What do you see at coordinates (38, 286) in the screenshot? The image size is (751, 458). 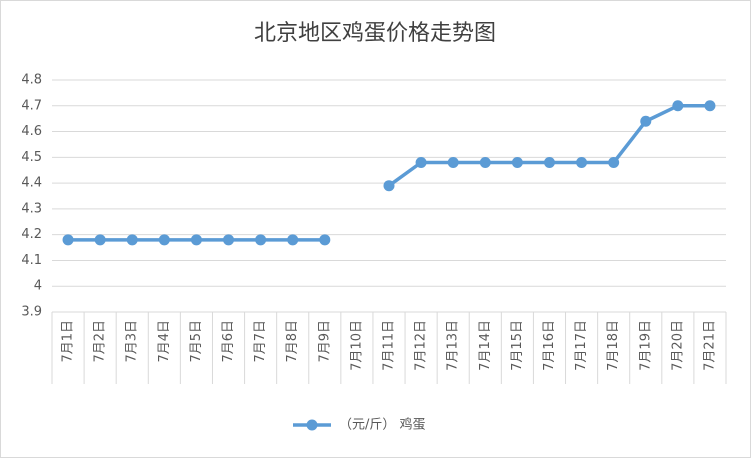 I see `y-tick-label: 4` at bounding box center [38, 286].